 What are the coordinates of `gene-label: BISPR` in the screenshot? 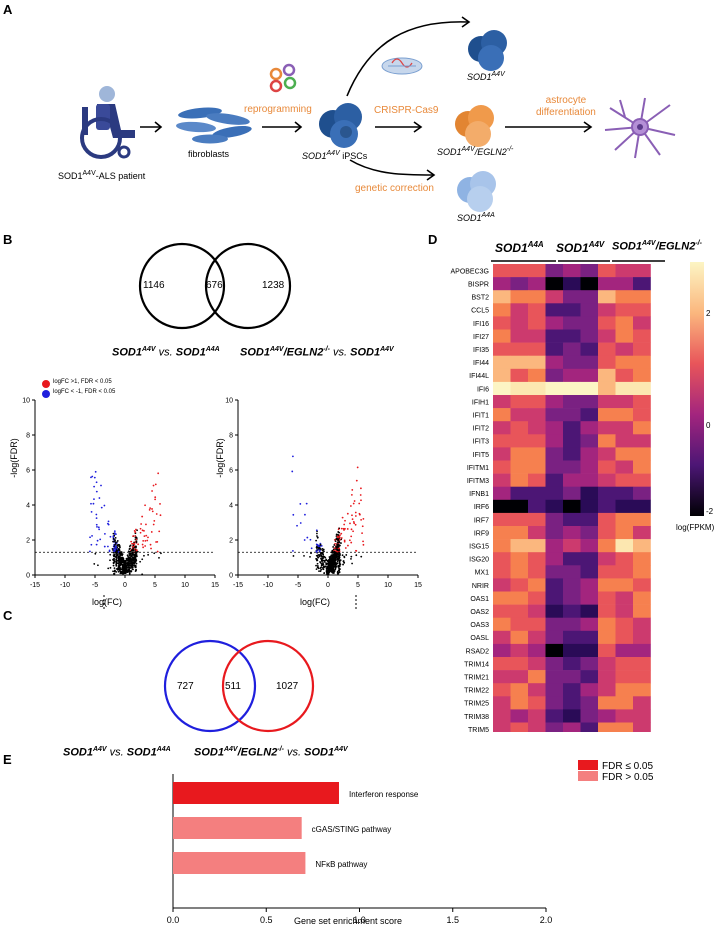 It's located at (478, 285).